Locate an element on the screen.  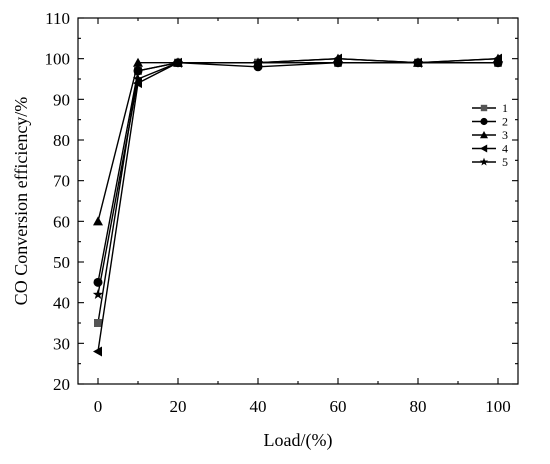
x-tick-label: 0 is located at coordinates (98, 406).